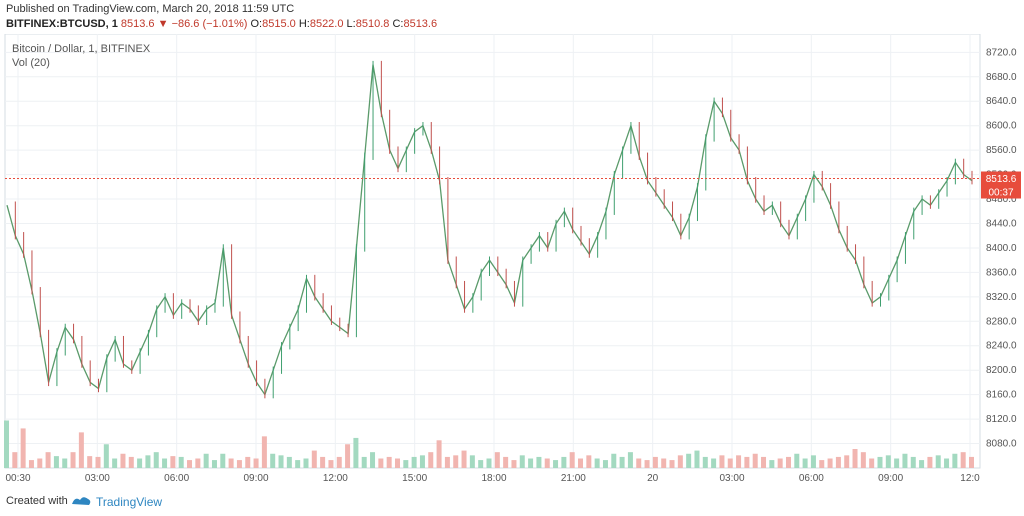  Describe the element at coordinates (1001, 52) in the screenshot. I see `y-tick-label: 8720.0` at that location.